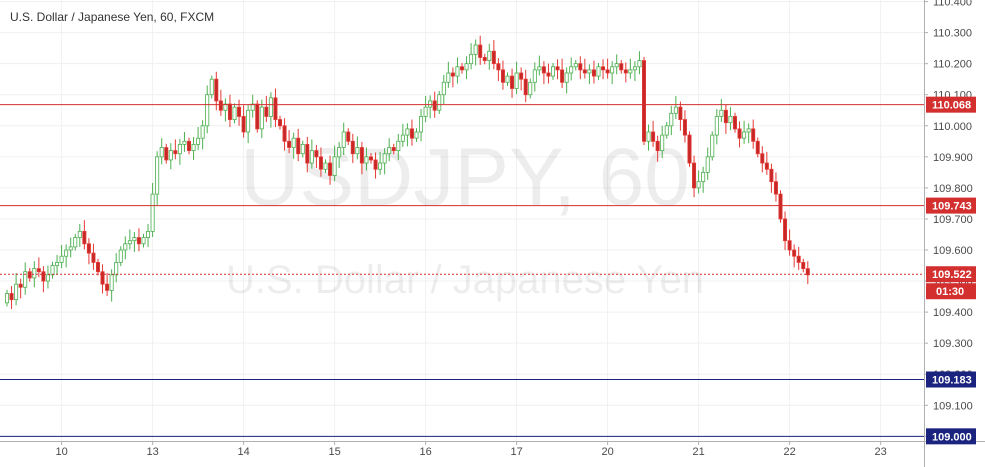 This screenshot has width=985, height=467. I want to click on y-tick-label: 109.700, so click(953, 220).